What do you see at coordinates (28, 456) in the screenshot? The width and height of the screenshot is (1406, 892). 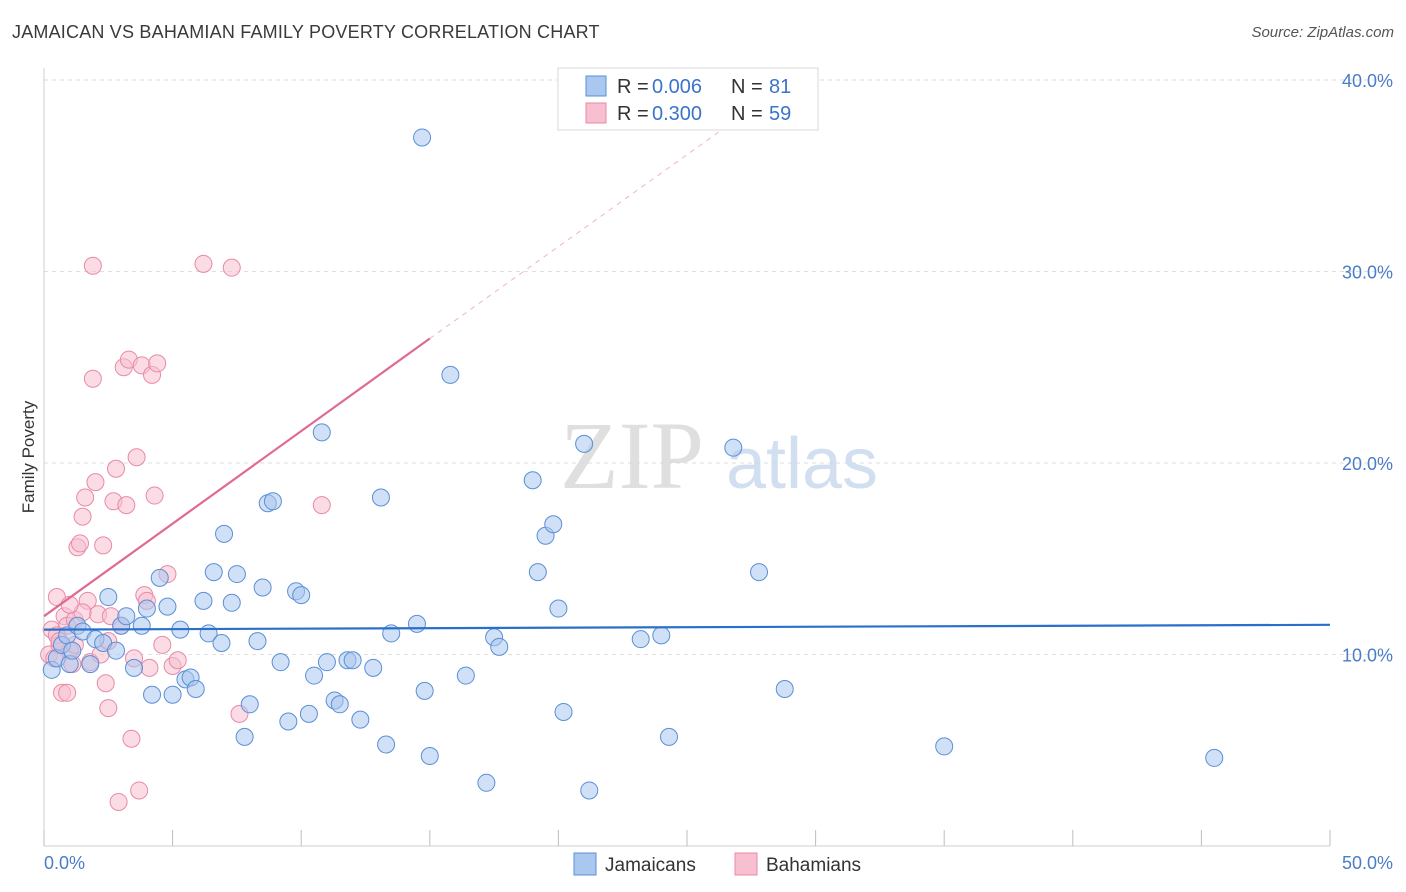 I see `y-axis-label: Family Poverty` at bounding box center [28, 456].